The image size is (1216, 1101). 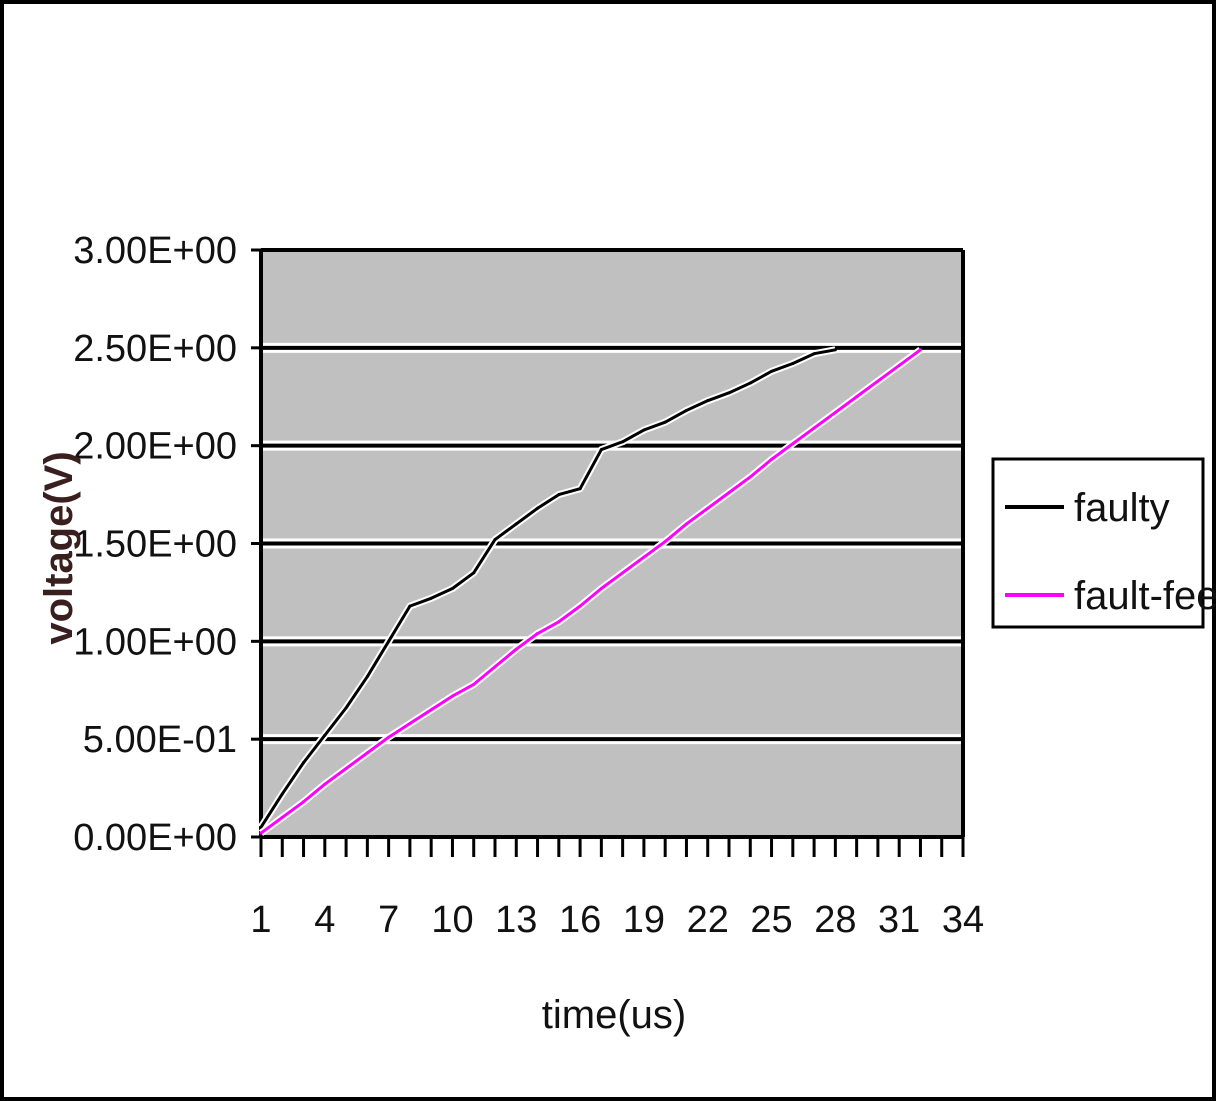 I want to click on legend: faulty fault-fee, so click(x=1103, y=543).